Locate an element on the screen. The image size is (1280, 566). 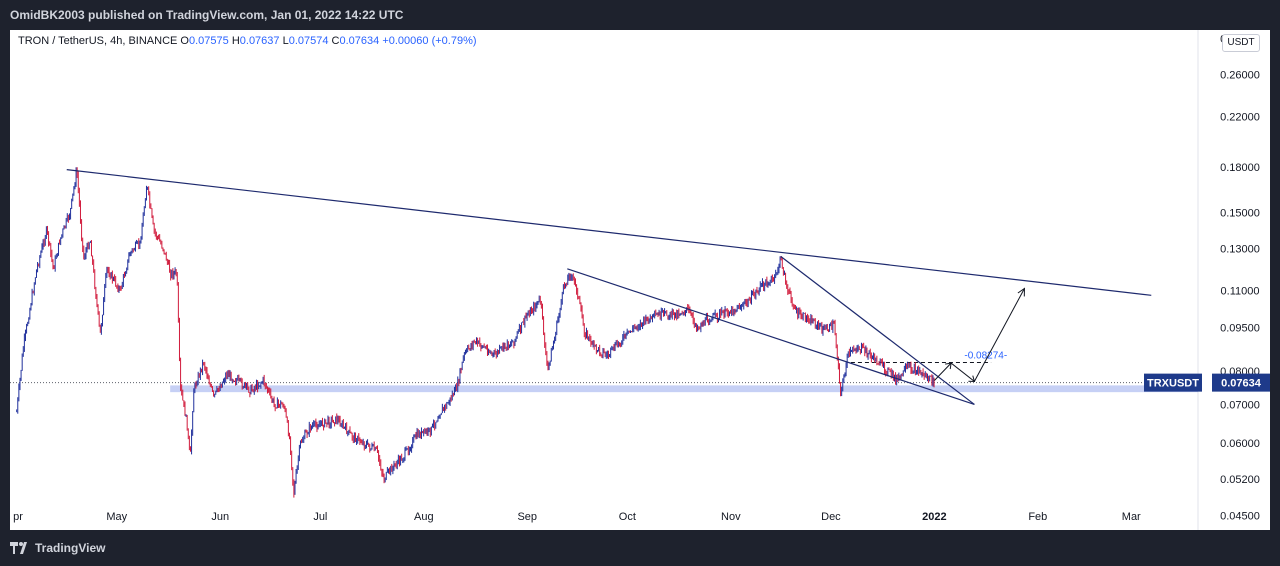
x-tick-label: Dec is located at coordinates (831, 517).